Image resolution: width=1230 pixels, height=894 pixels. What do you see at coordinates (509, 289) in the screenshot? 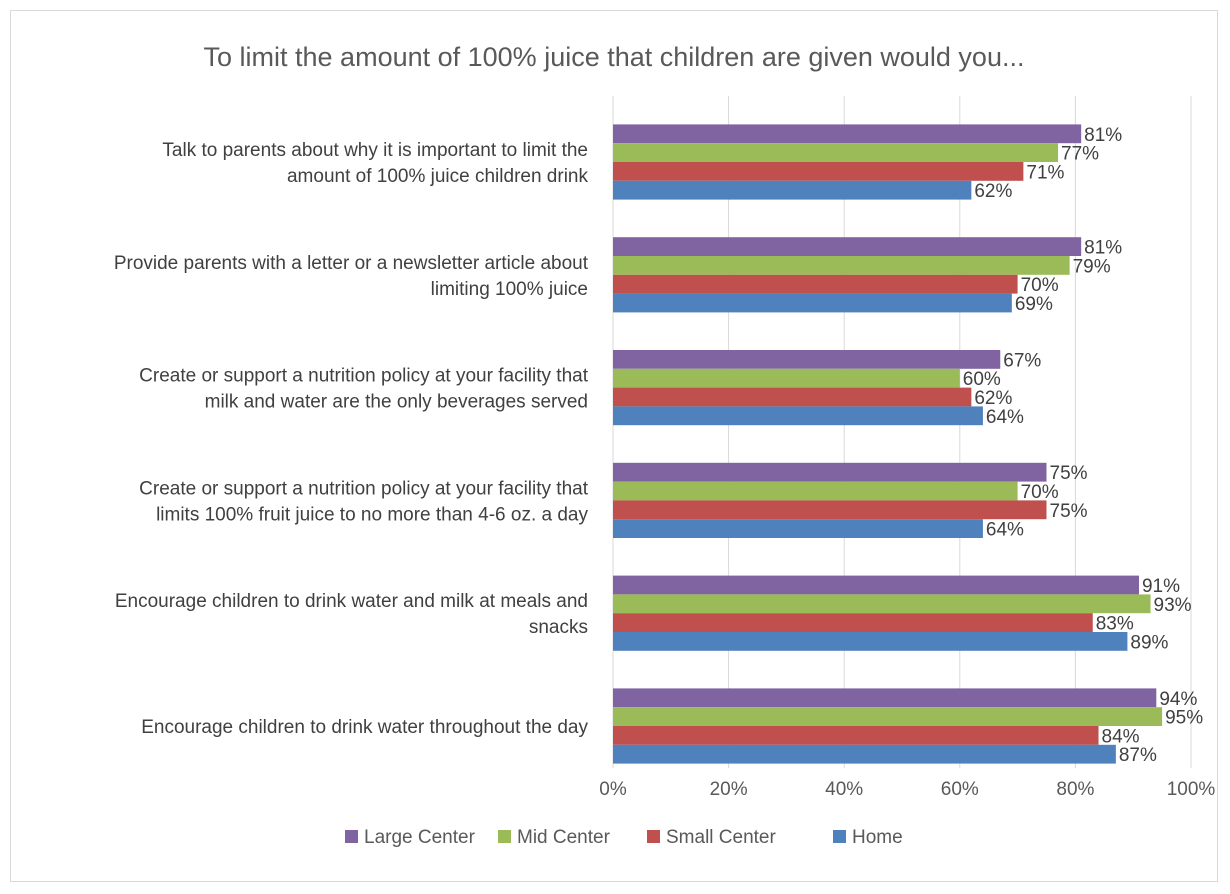
I see `category-label: limiting 100% juice` at bounding box center [509, 289].